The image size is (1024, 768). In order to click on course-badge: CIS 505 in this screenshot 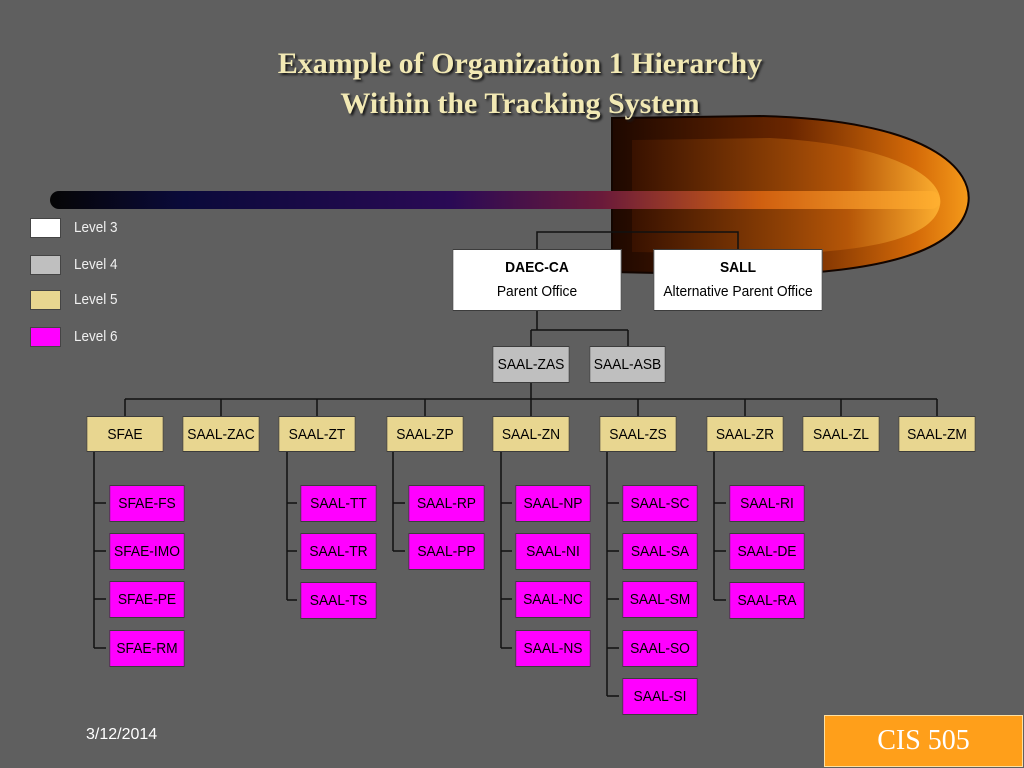, I will do `click(923, 741)`.